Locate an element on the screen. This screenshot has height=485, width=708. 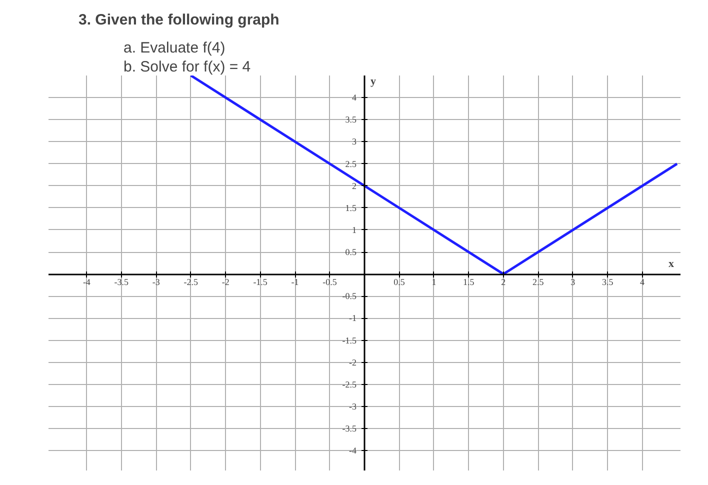
y-tick-label: 2 is located at coordinates (354, 185).